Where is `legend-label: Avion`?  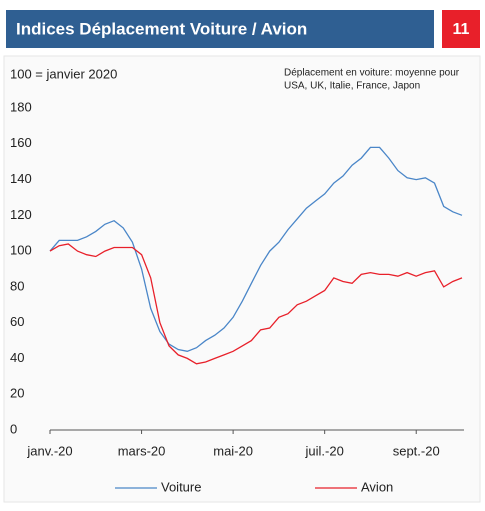 legend-label: Avion is located at coordinates (377, 486).